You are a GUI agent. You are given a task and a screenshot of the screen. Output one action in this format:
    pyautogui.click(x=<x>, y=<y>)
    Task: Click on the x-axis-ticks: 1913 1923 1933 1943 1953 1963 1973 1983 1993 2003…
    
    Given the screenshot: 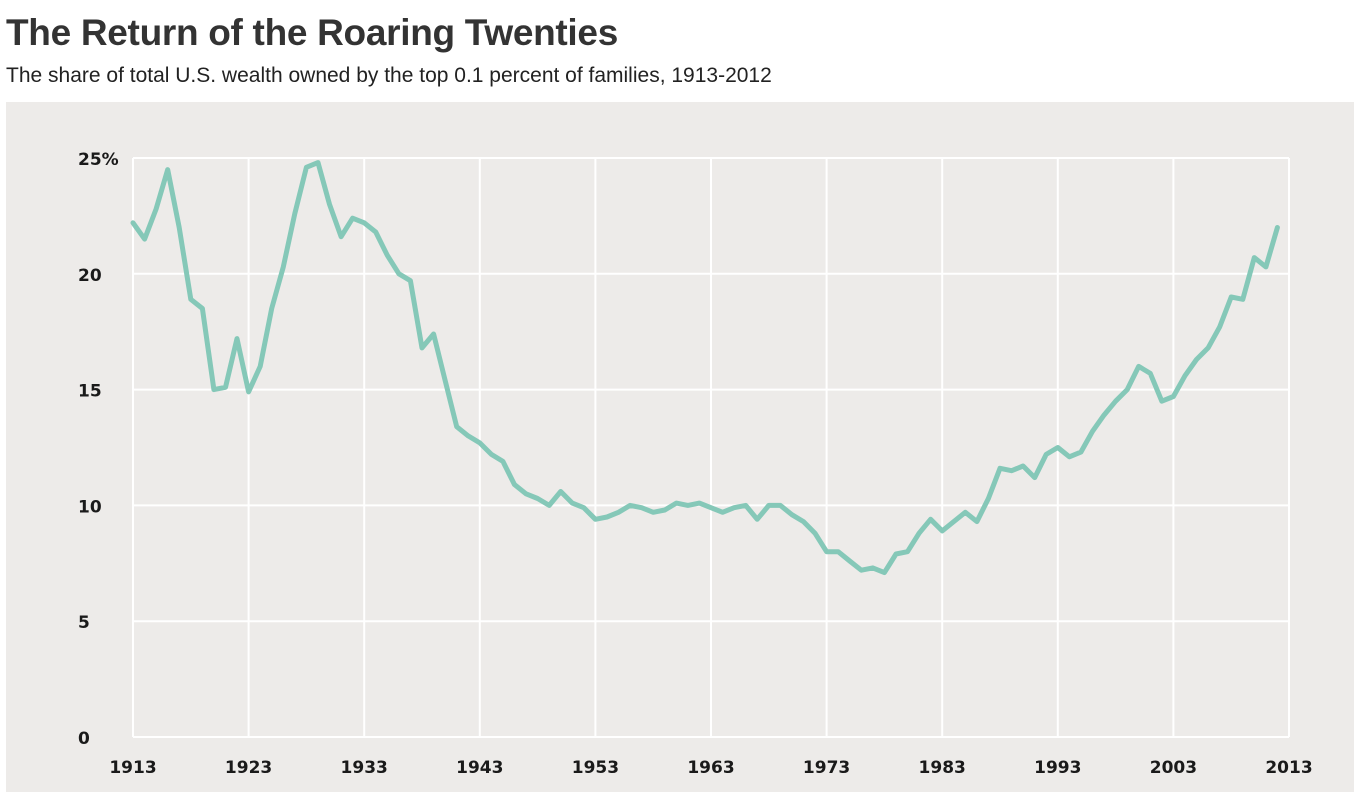 What is the action you would take?
    pyautogui.click(x=710, y=768)
    